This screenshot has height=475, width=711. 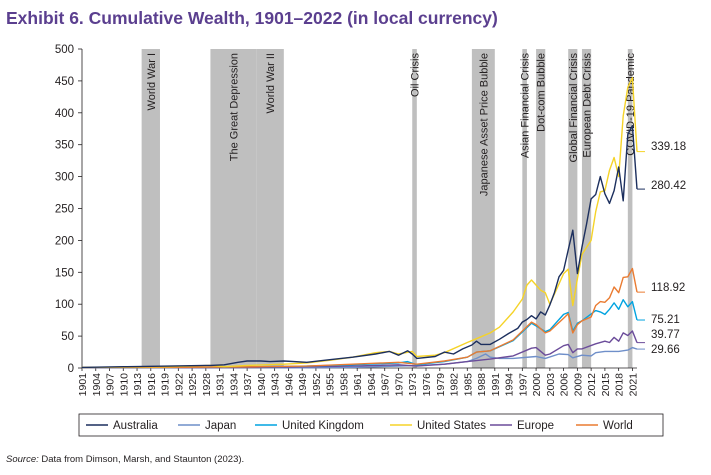 I want to click on x-tick-label: 1976, so click(x=427, y=385).